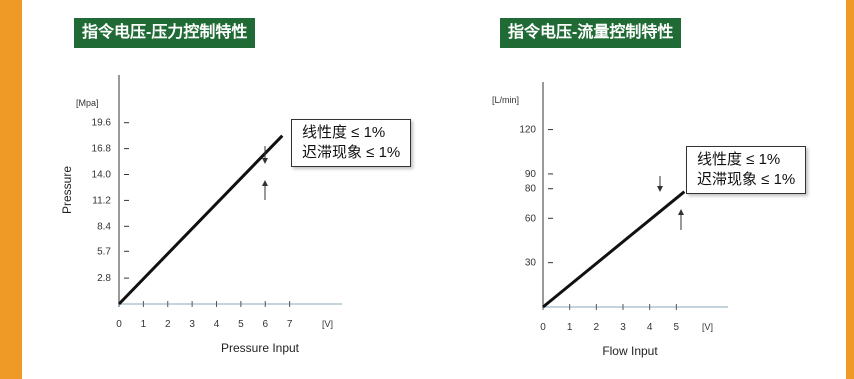  I want to click on pressure-arrow-up-head, so click(265, 183).